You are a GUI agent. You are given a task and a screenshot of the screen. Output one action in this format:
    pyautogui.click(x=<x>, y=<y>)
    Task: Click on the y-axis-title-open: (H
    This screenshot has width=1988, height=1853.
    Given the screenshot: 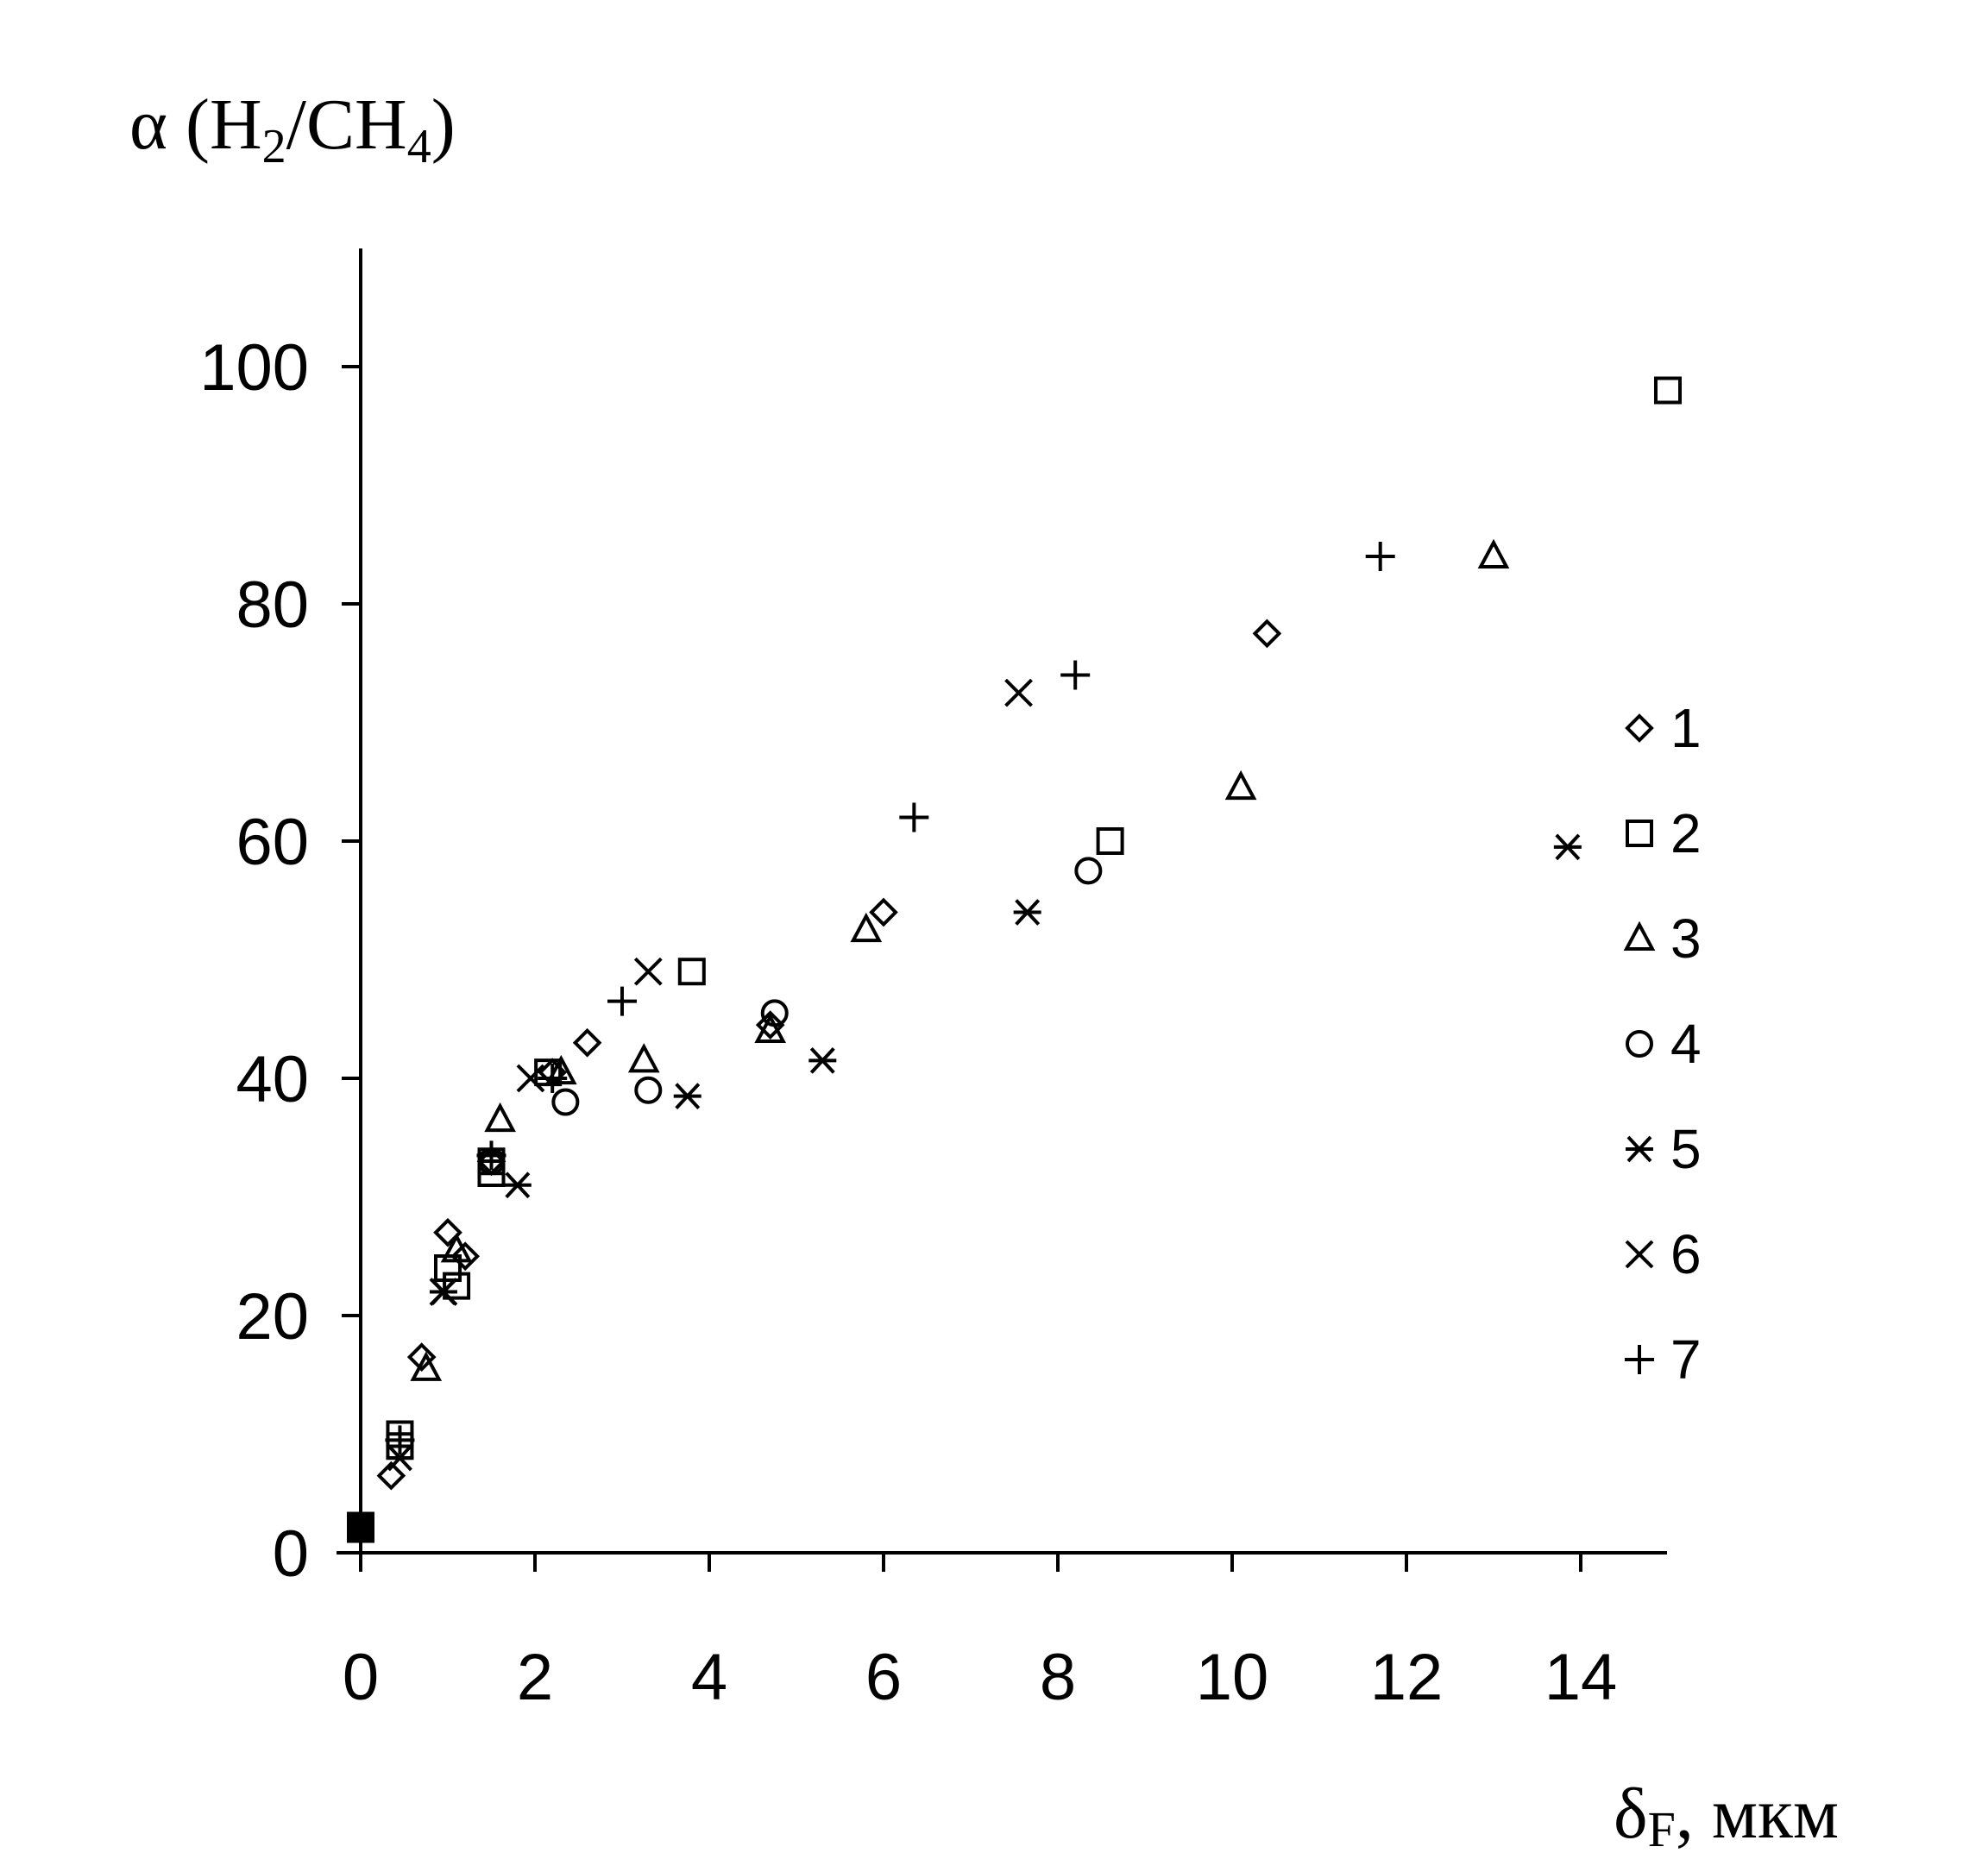 What is the action you would take?
    pyautogui.click(x=214, y=125)
    